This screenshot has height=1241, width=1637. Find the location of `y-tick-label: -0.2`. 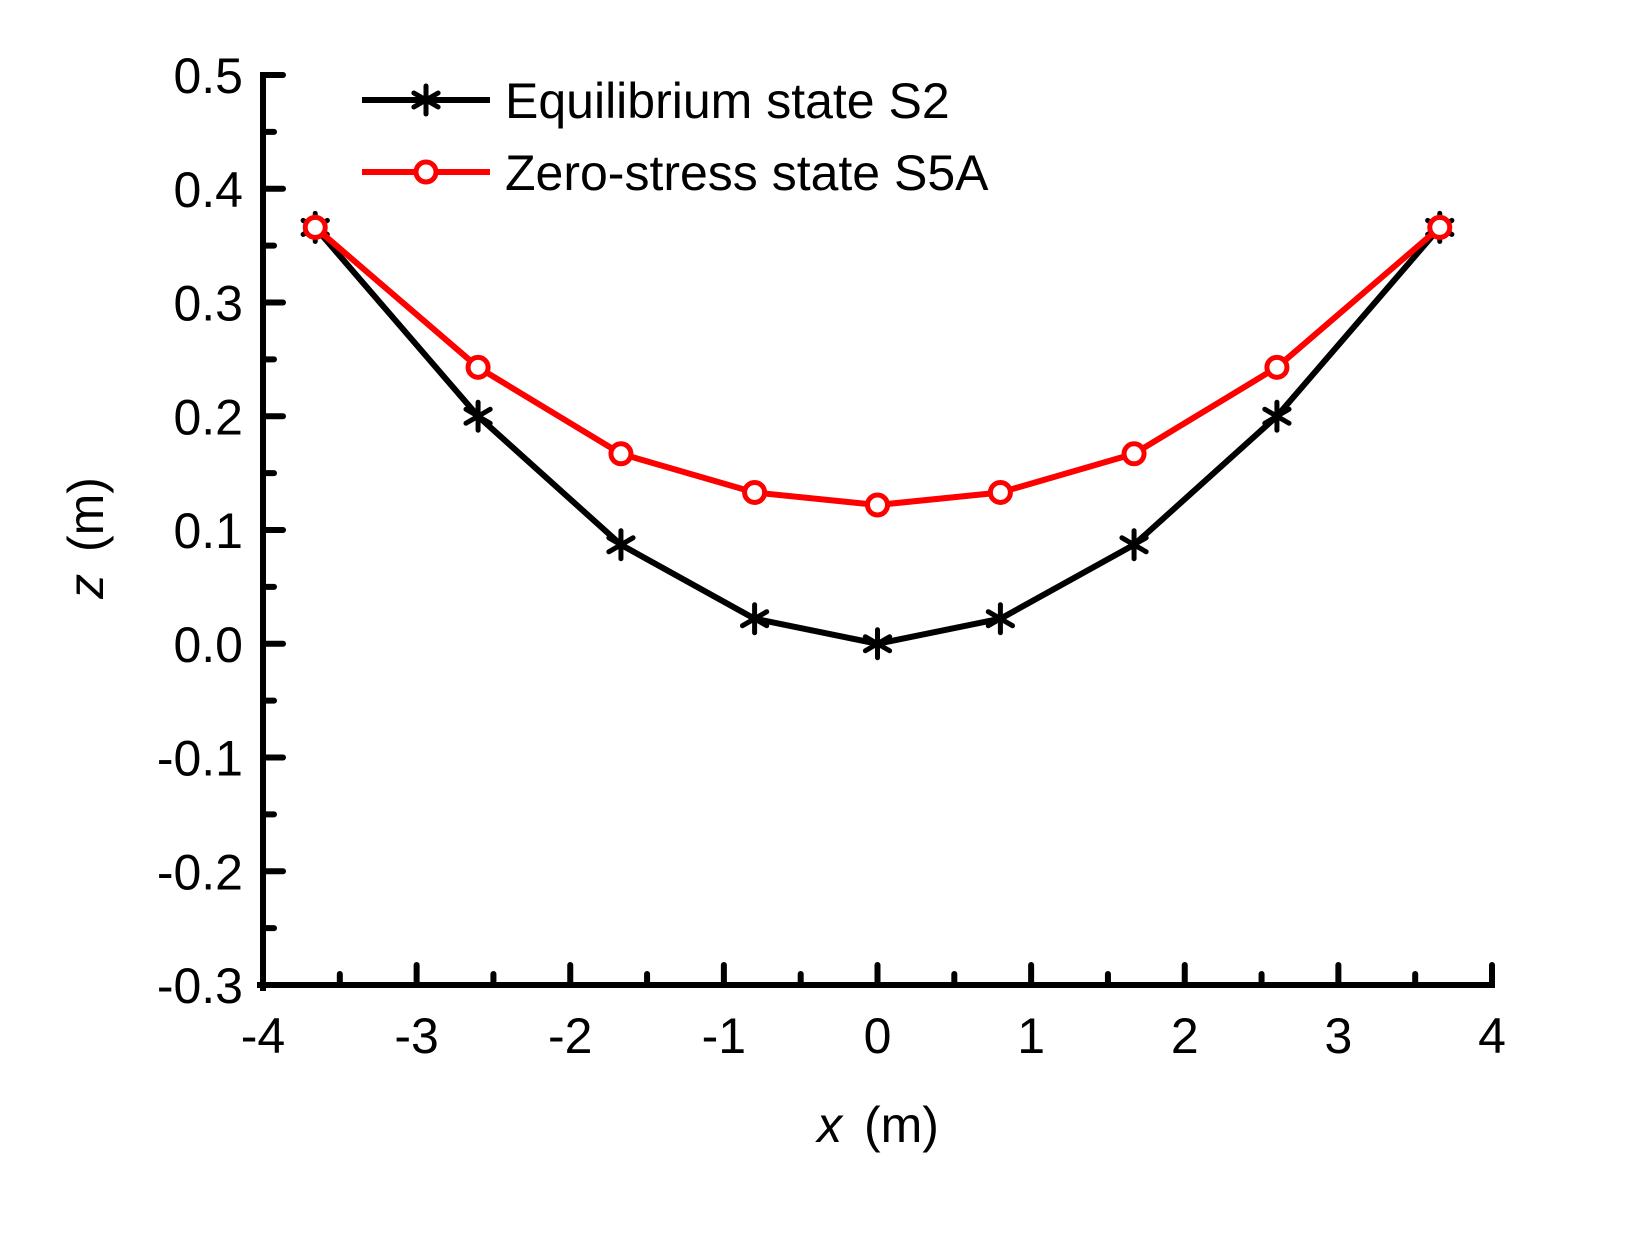

y-tick-label: -0.2 is located at coordinates (200, 872).